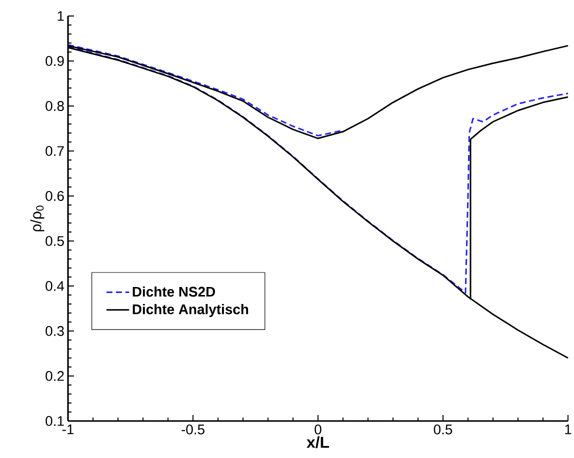 This screenshot has height=458, width=574. Describe the element at coordinates (61, 16) in the screenshot. I see `y-tick-label: 1` at that location.